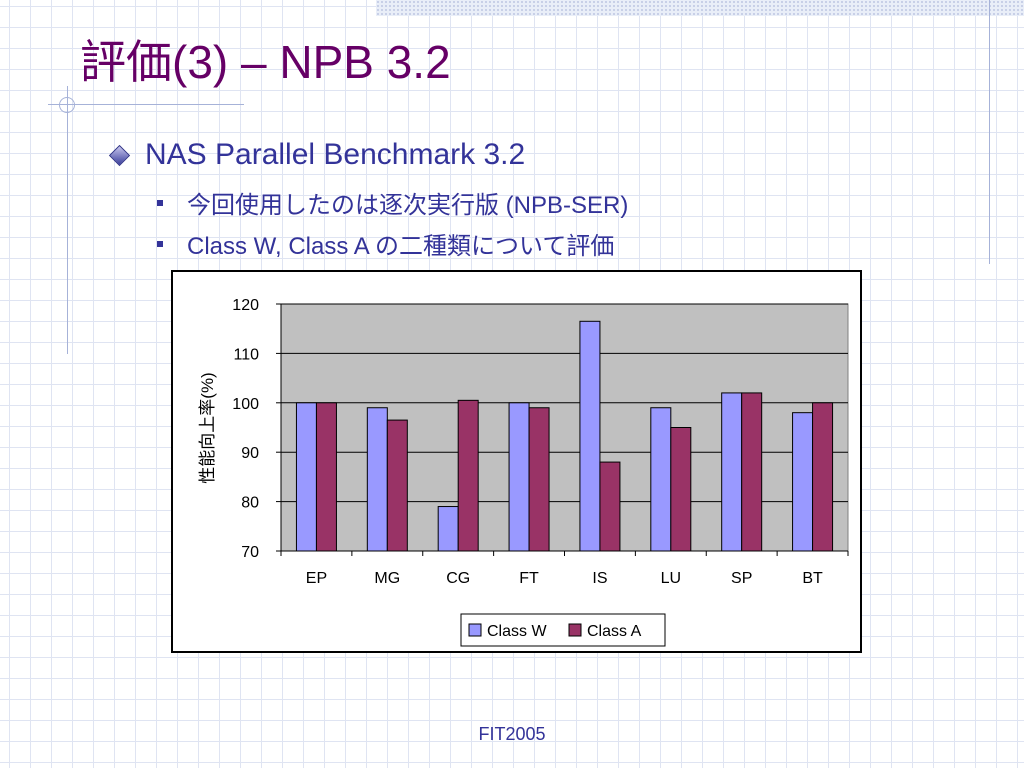 The image size is (1024, 768). Describe the element at coordinates (989, 132) in the screenshot. I see `deco-right-vertical-line` at that location.